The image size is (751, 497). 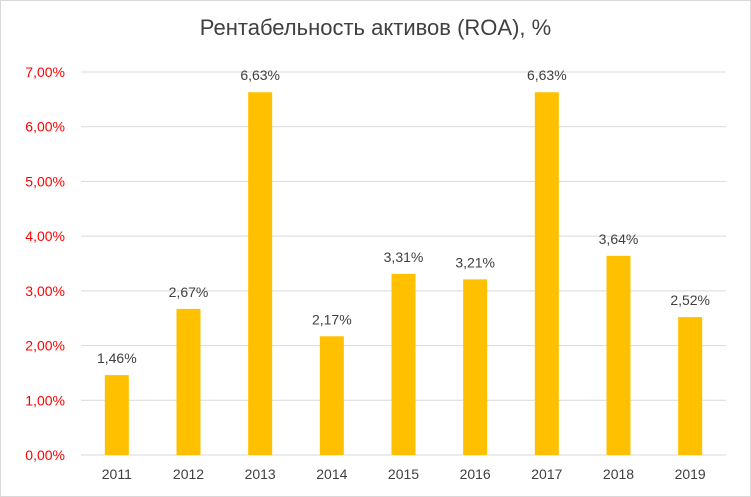 I want to click on data-label: 2,52%, so click(x=690, y=300).